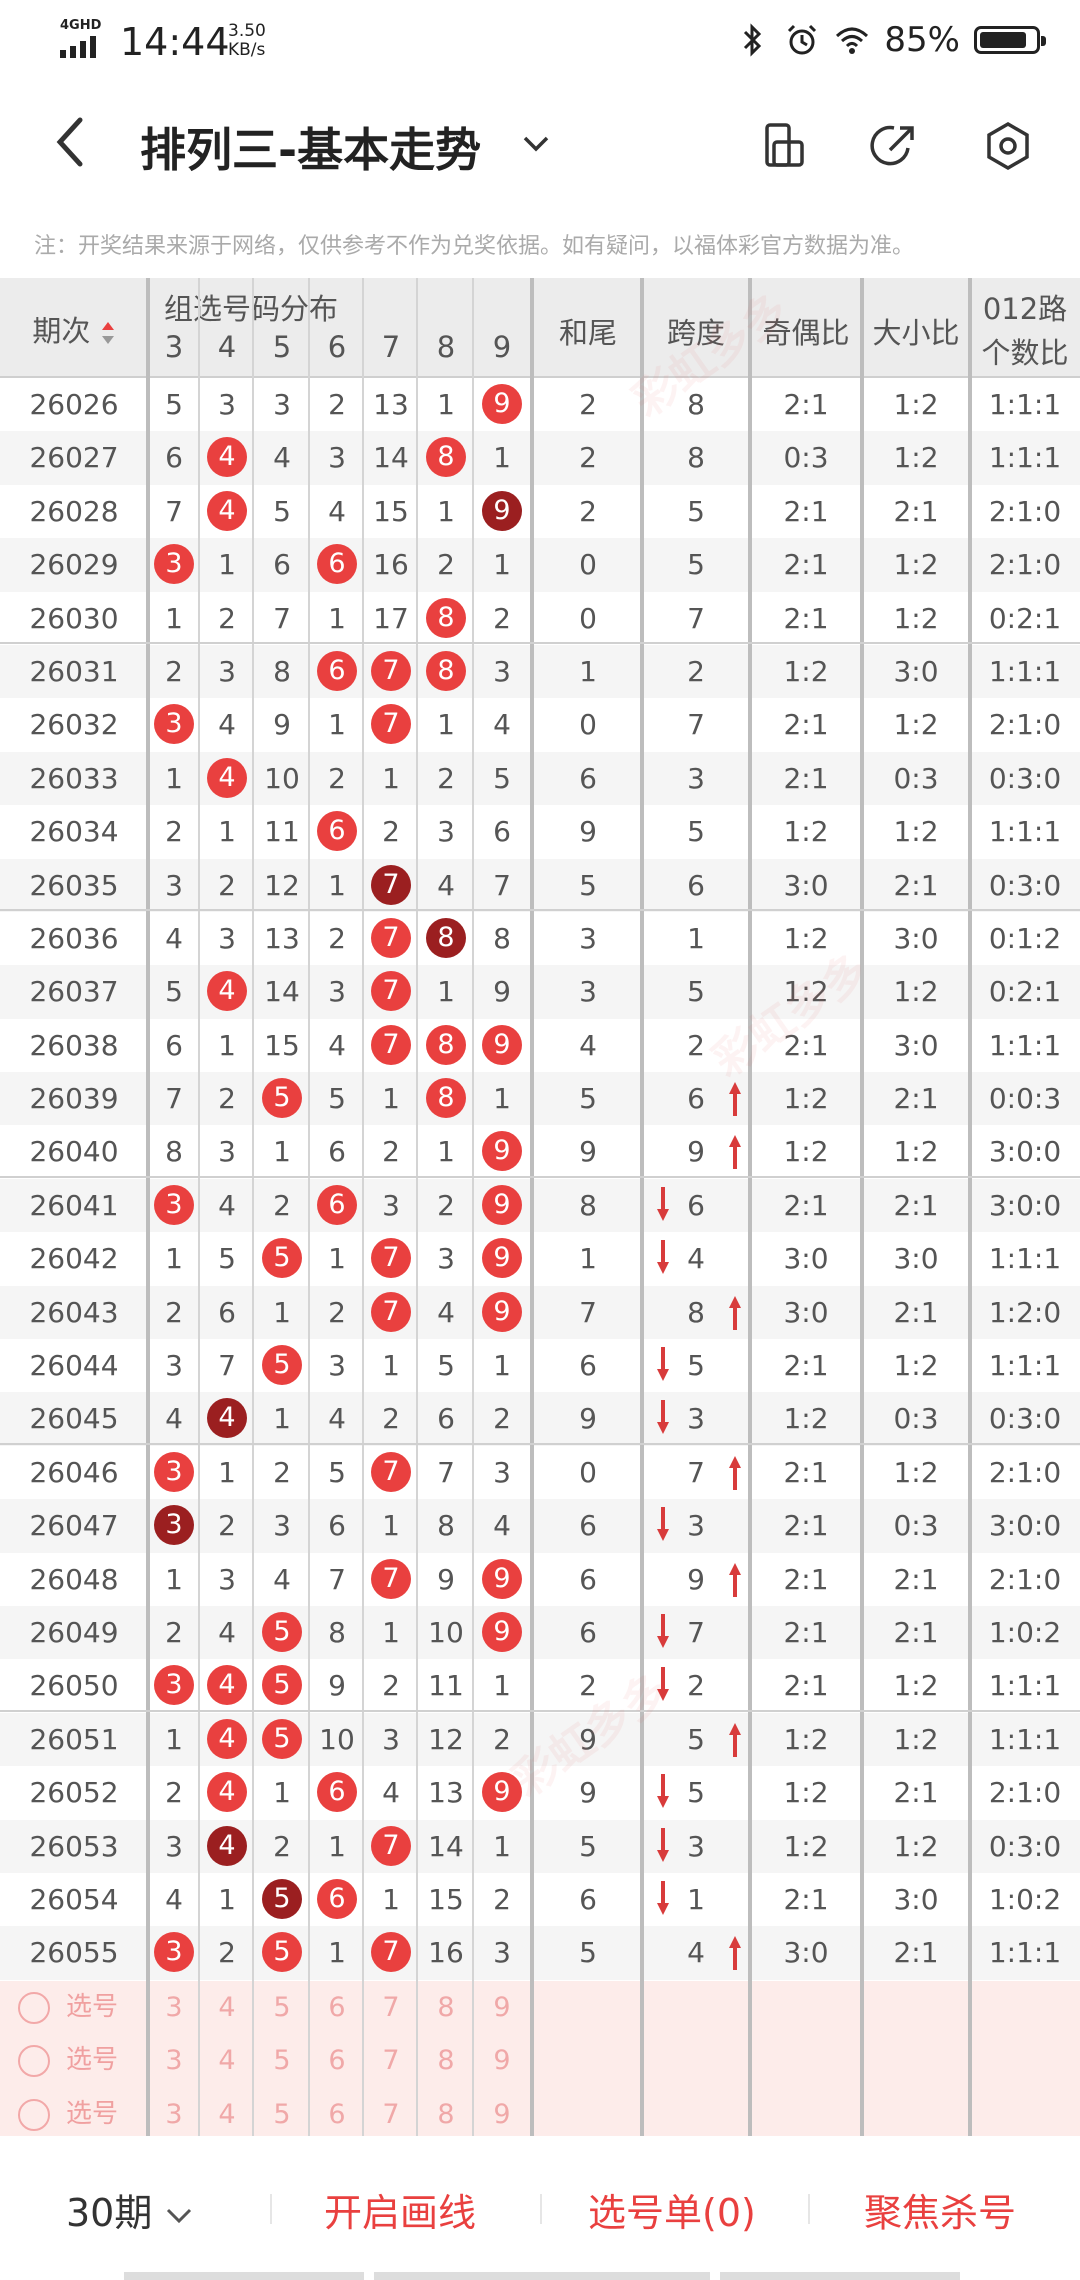  Describe the element at coordinates (72, 142) in the screenshot. I see `back-arrow-icon` at that location.